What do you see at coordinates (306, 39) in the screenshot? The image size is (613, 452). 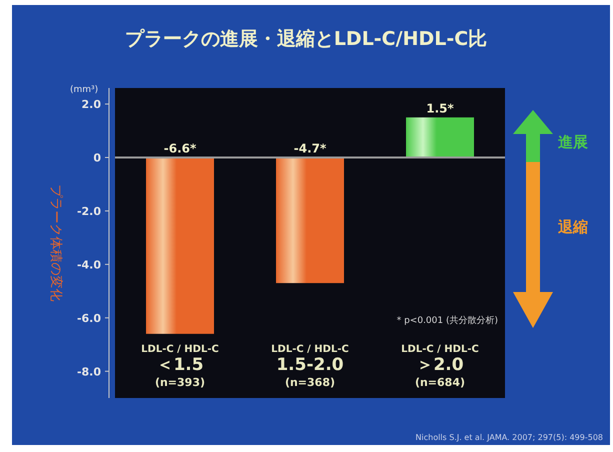 I see `chart-title: プラークの進展・退縮とLDL-C/HDL-C比` at bounding box center [306, 39].